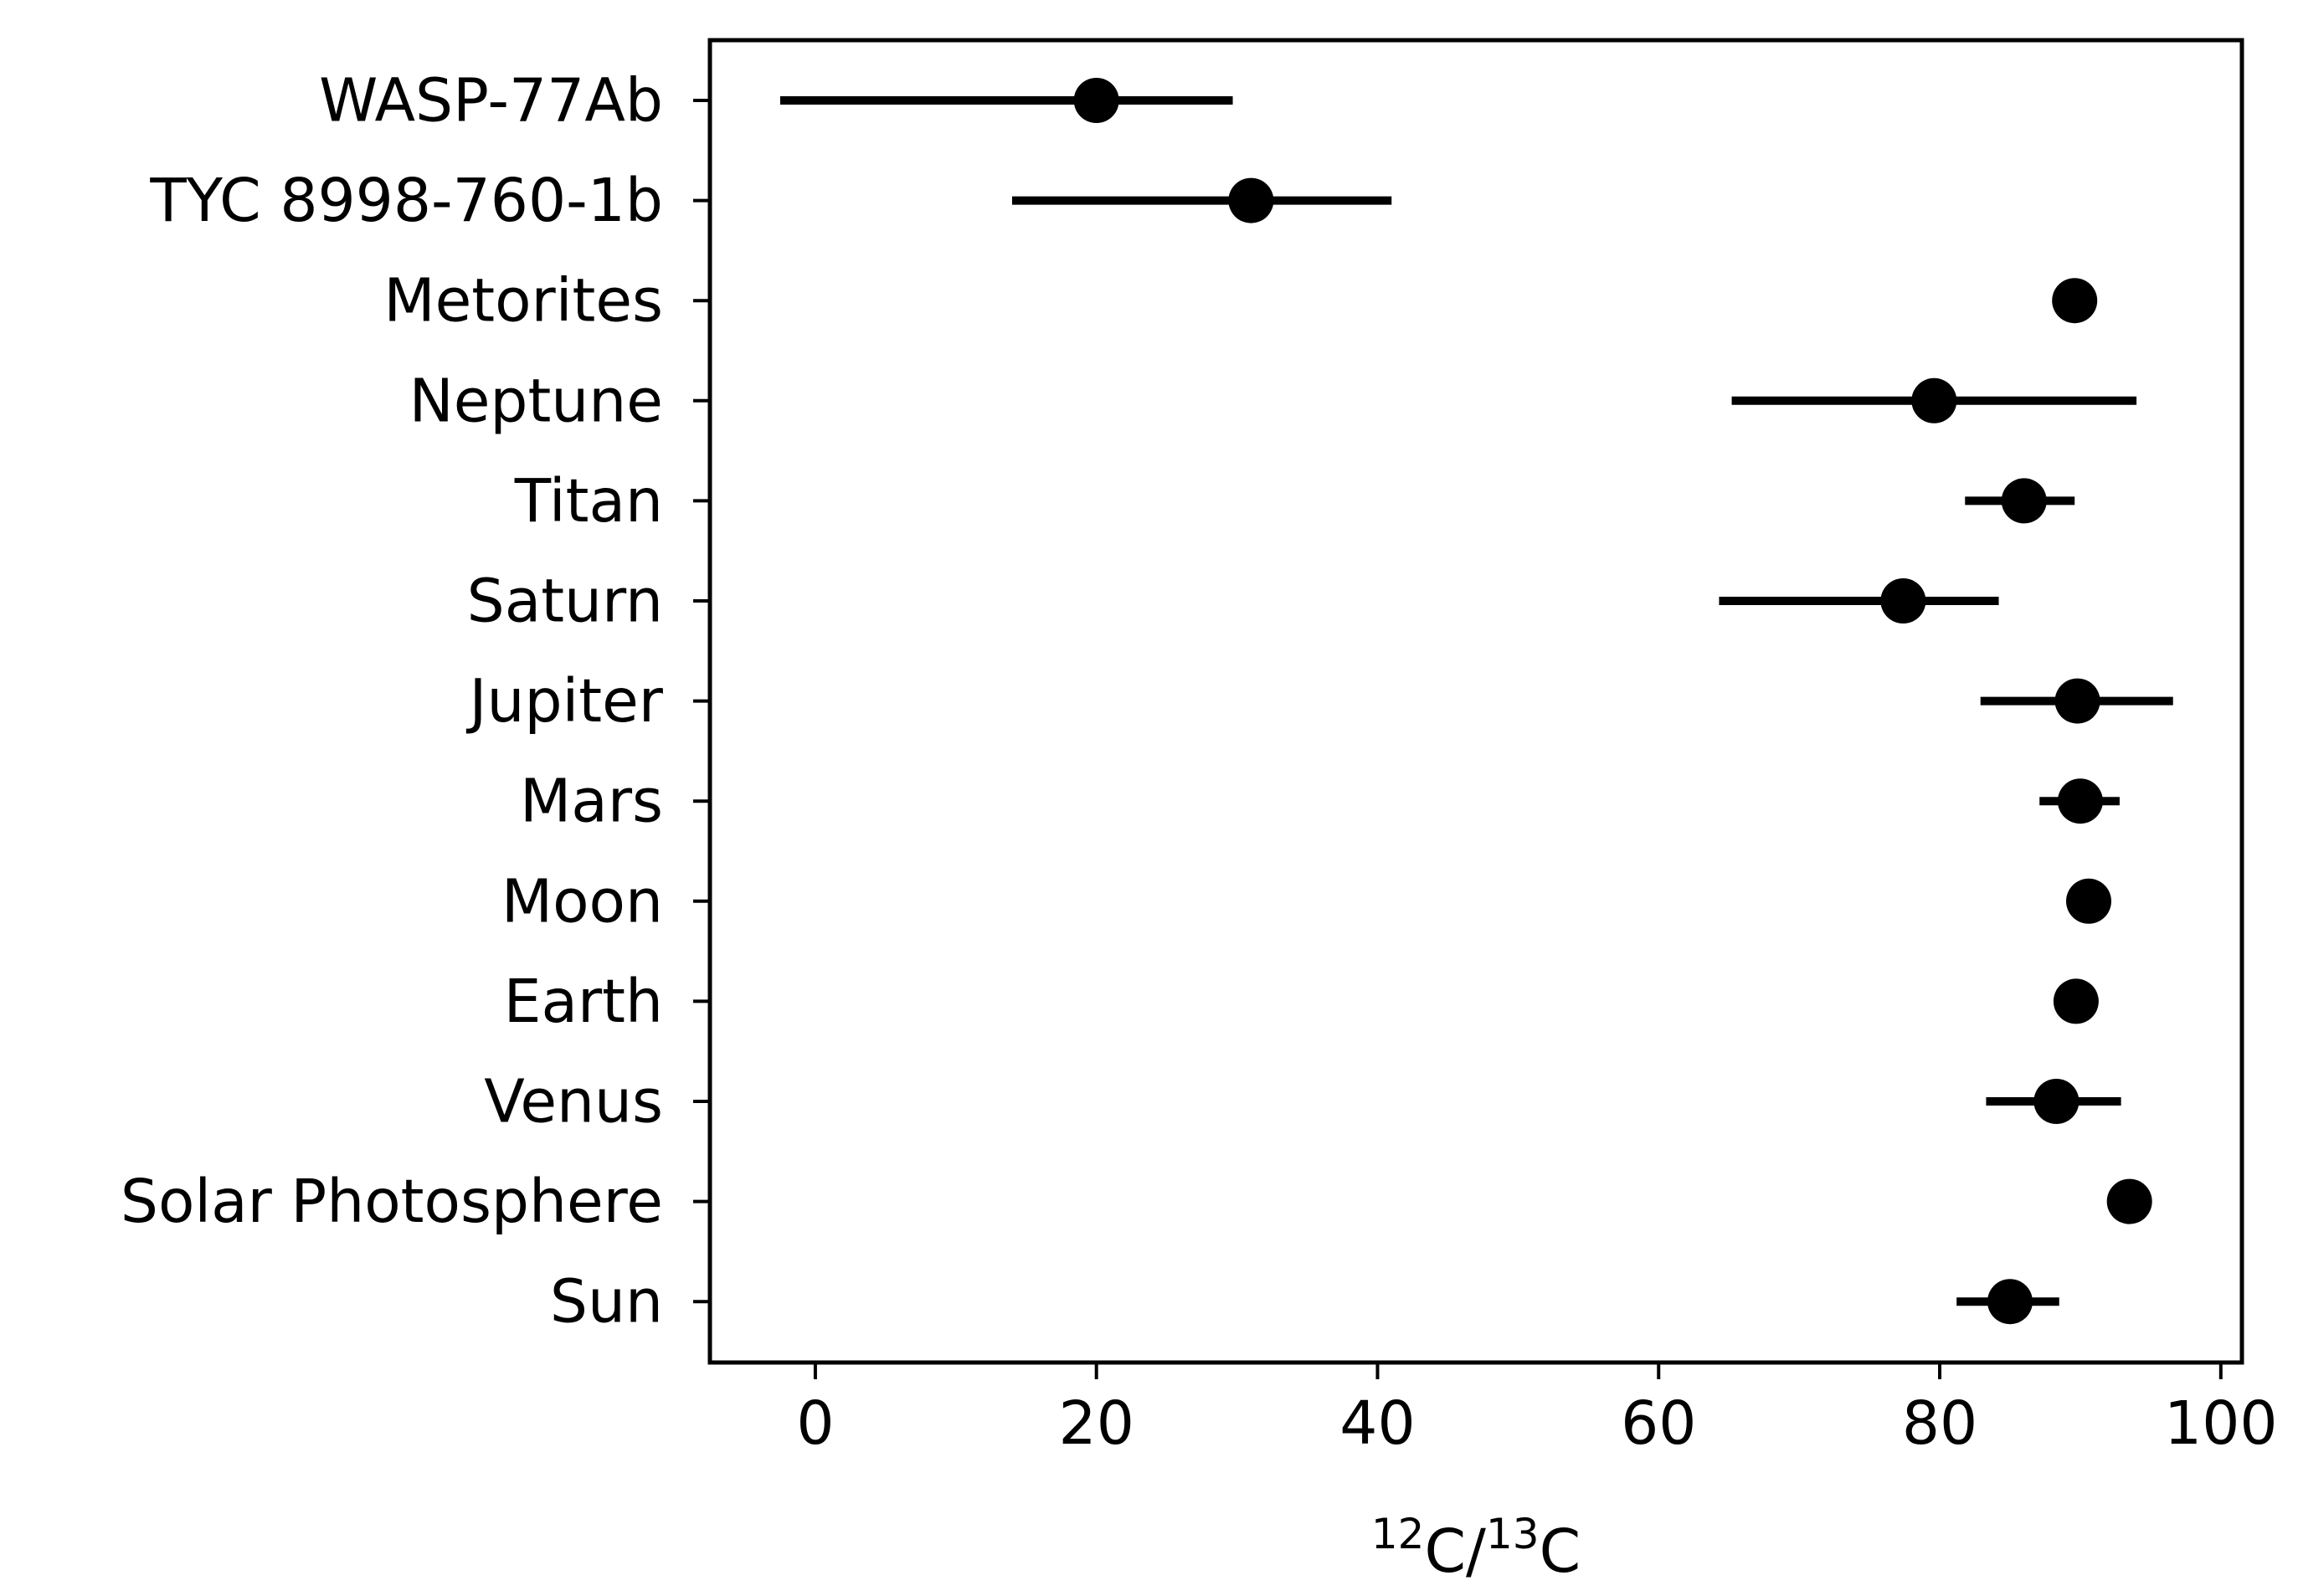 The width and height of the screenshot is (2298, 1596). What do you see at coordinates (392, 1201) in the screenshot?
I see `y-tick-label-solar-photosphere: Solar Photosphere` at bounding box center [392, 1201].